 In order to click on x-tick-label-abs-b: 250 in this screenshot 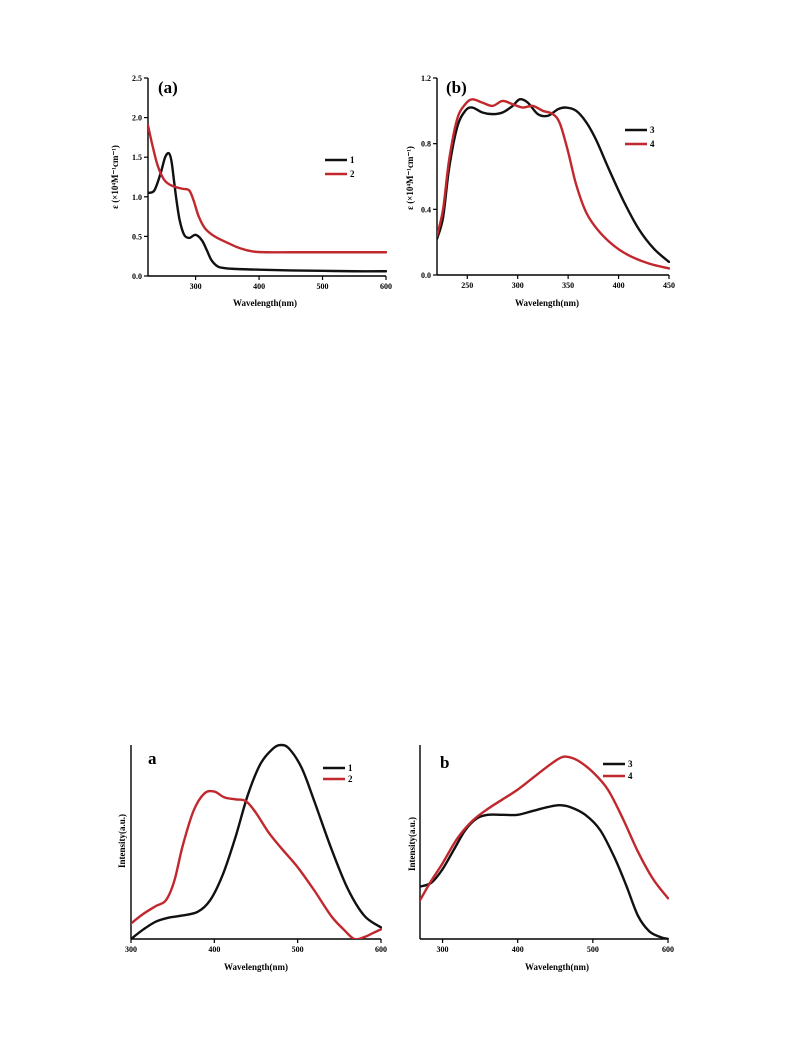, I will do `click(467, 285)`.